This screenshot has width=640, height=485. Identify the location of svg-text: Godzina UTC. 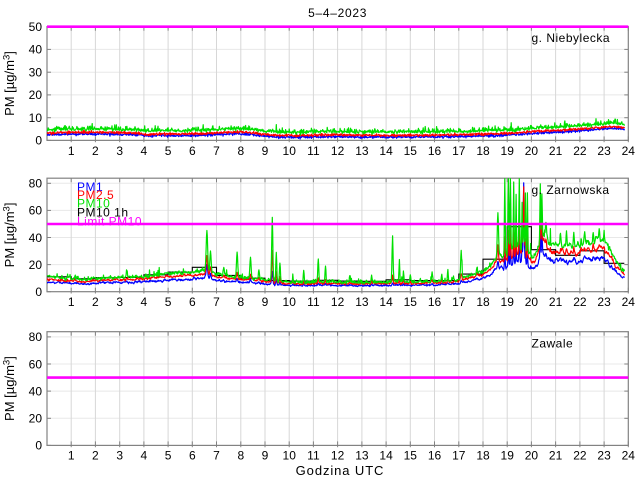
(340, 470).